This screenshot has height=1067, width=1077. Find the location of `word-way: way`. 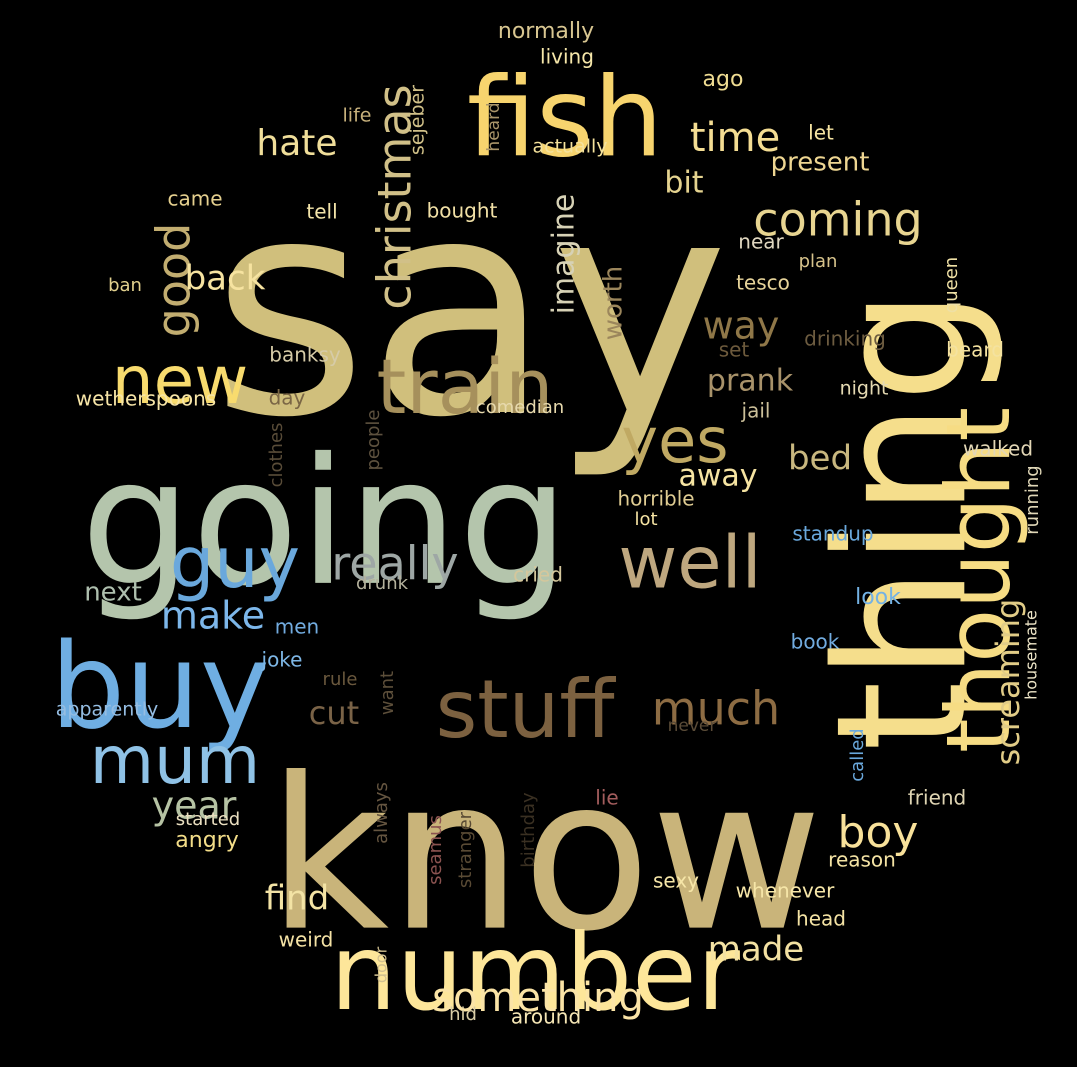

word-way: way is located at coordinates (741, 326).